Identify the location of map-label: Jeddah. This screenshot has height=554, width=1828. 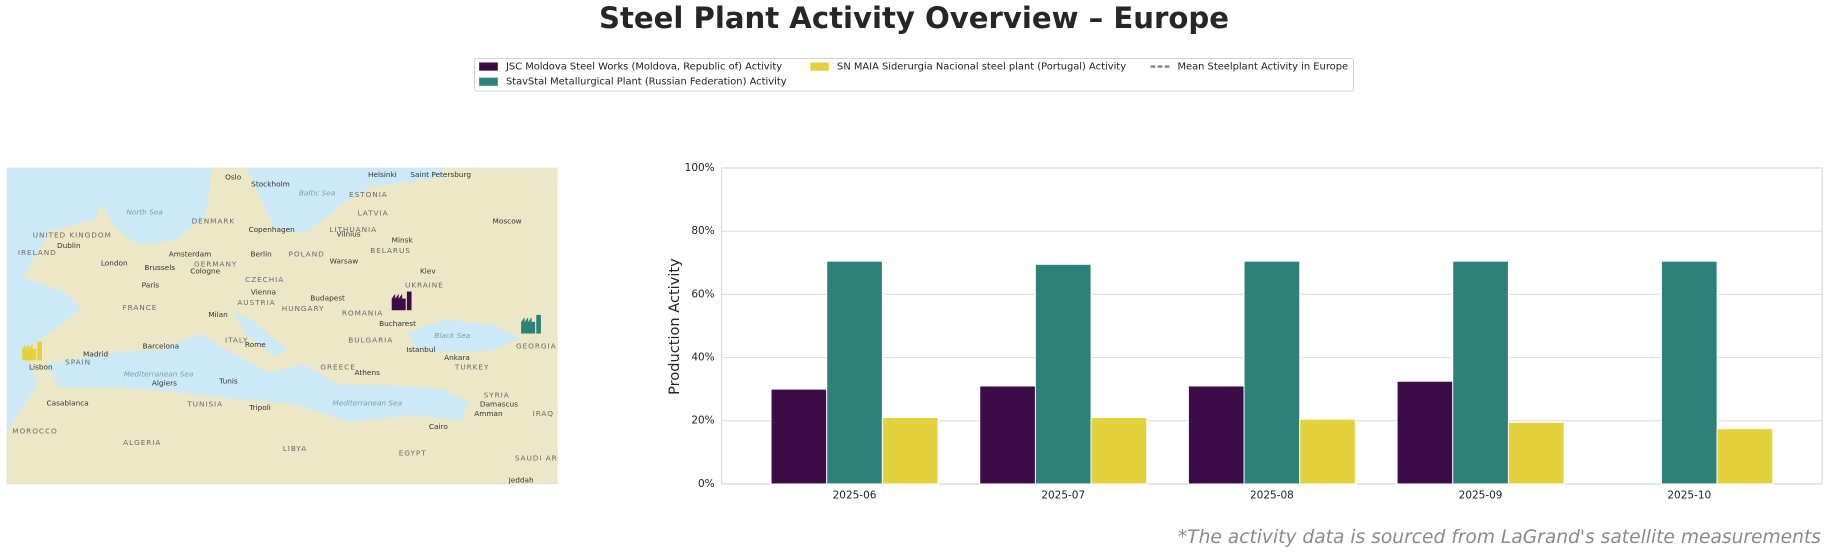
(521, 479).